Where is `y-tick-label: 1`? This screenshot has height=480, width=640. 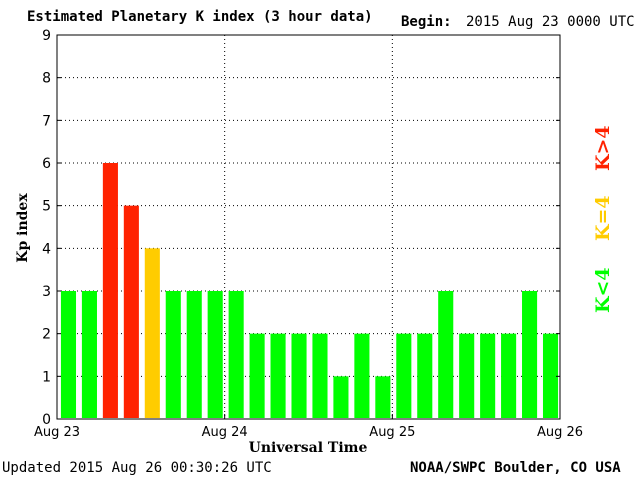 y-tick-label: 1 is located at coordinates (46, 377).